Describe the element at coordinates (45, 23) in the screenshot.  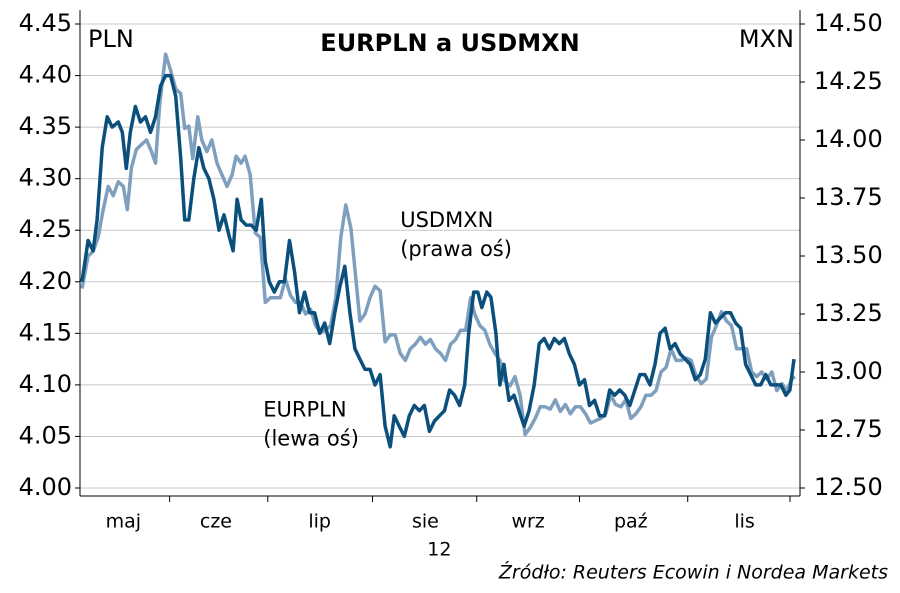
I see `y-tick-label: 4.45` at that location.